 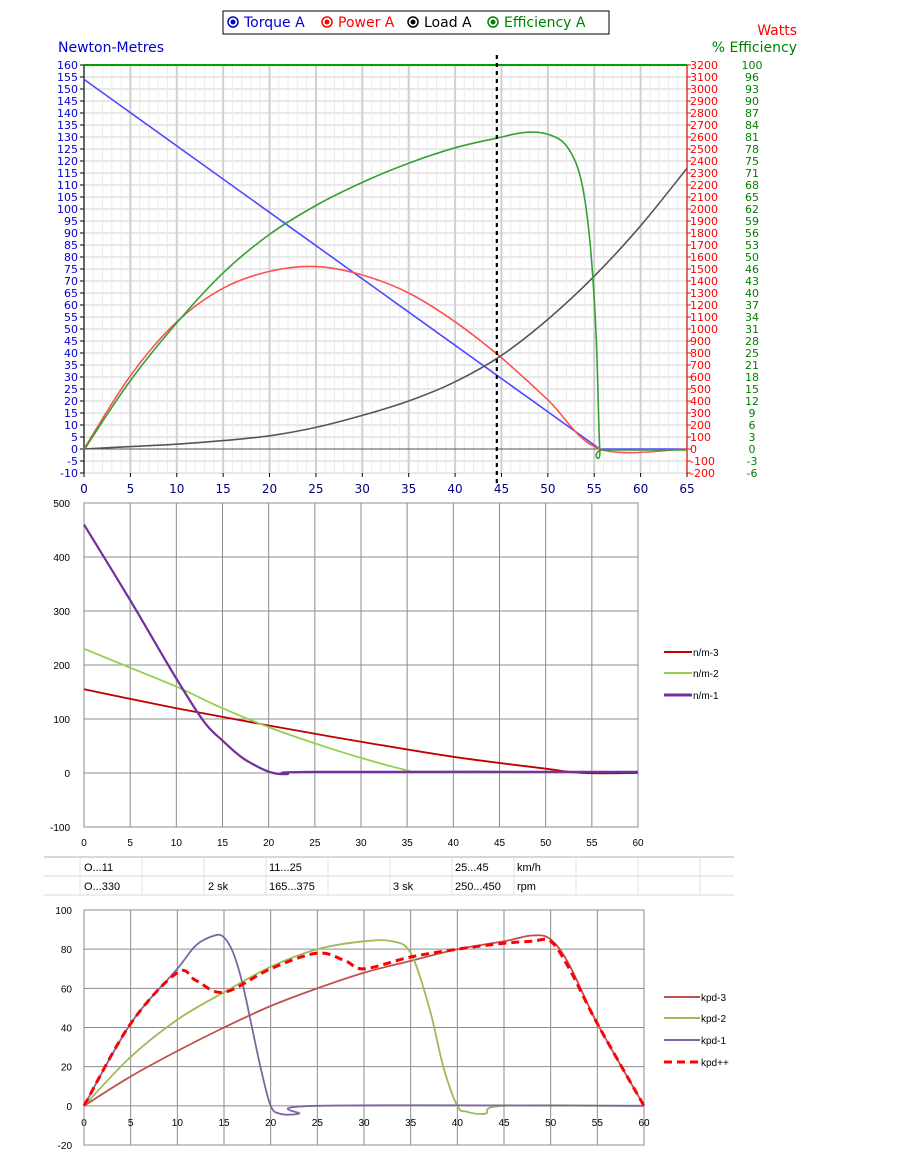 I want to click on y-eff-tick-label: 87, so click(x=752, y=113).